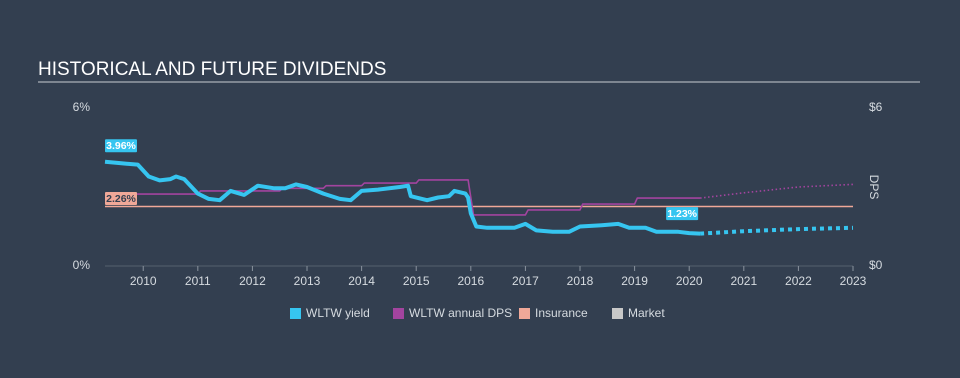  I want to click on annotation-label: 1.23%, so click(682, 214).